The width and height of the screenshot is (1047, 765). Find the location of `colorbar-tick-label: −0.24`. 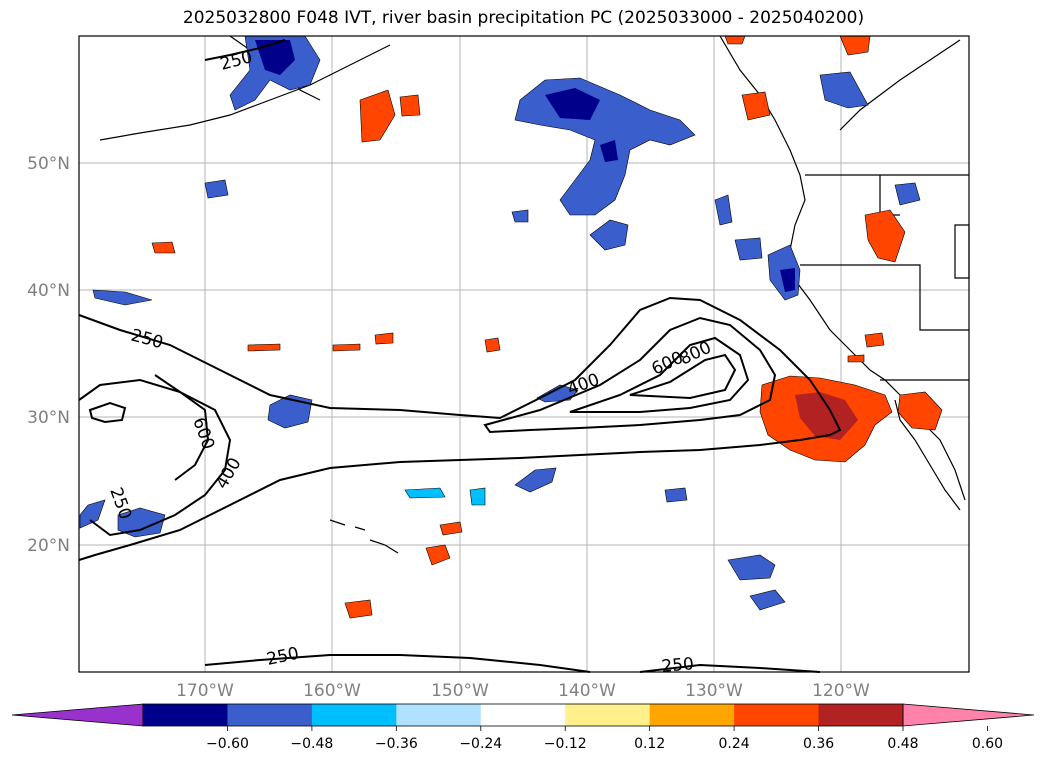

colorbar-tick-label: −0.24 is located at coordinates (480, 744).